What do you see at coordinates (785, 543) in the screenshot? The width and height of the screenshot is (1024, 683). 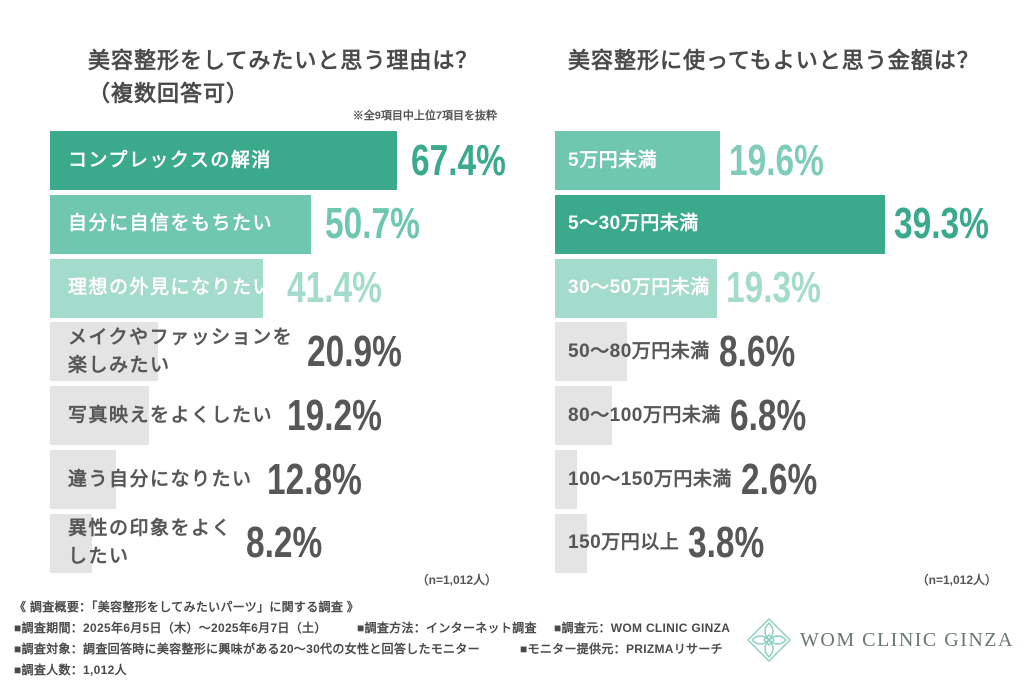 I see `bar-row: 150万円以上 3.8%` at bounding box center [785, 543].